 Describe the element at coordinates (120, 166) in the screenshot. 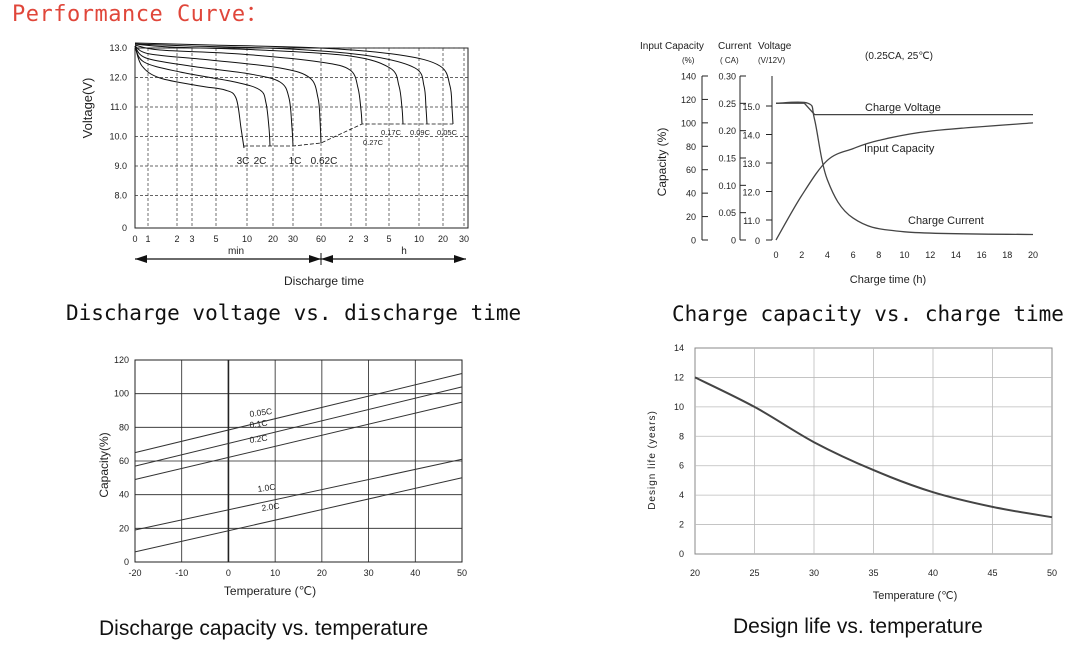

I see `y-tick-label: 9.0` at that location.